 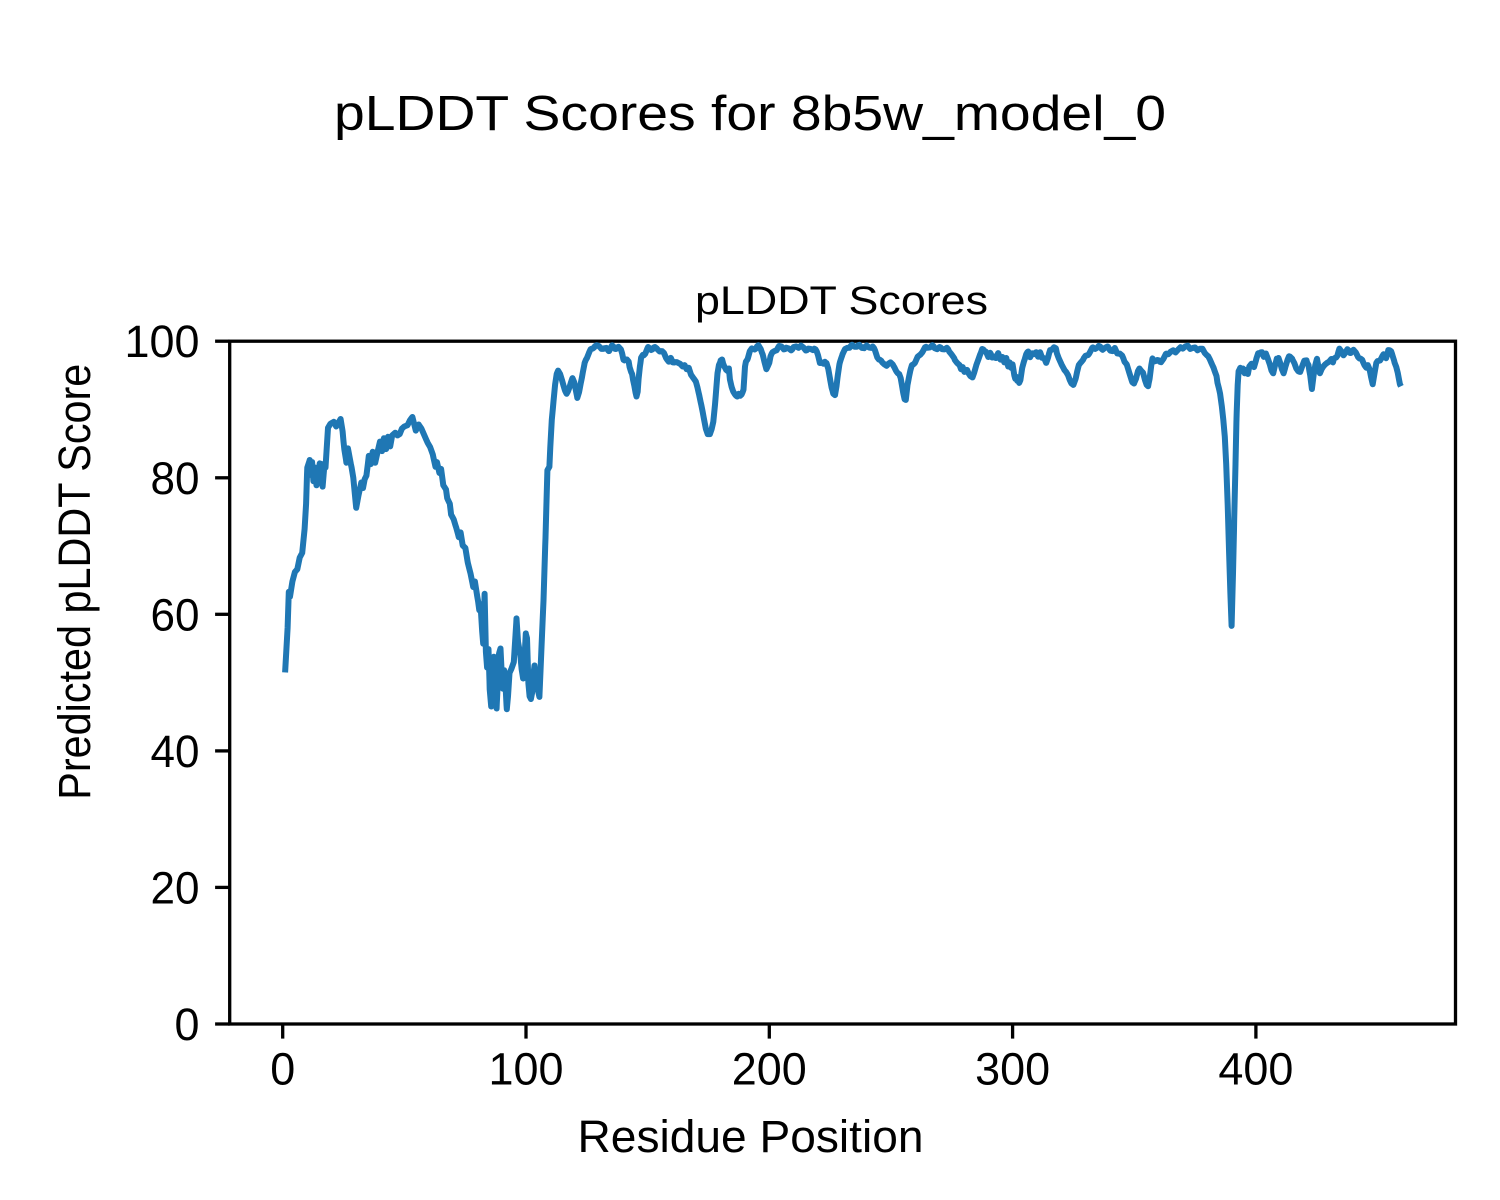 I want to click on svg-text: Predicted pLDDT Score, so click(x=74, y=582).